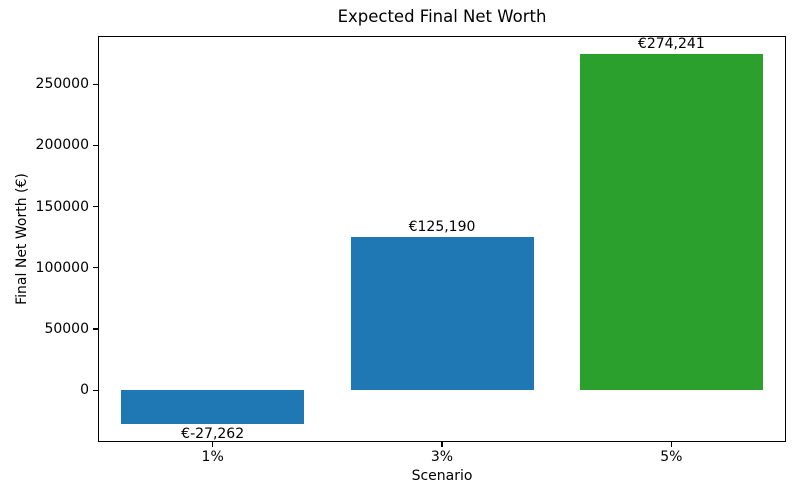 This screenshot has height=500, width=800. What do you see at coordinates (84, 390) in the screenshot?
I see `y-tick-label: 0` at bounding box center [84, 390].